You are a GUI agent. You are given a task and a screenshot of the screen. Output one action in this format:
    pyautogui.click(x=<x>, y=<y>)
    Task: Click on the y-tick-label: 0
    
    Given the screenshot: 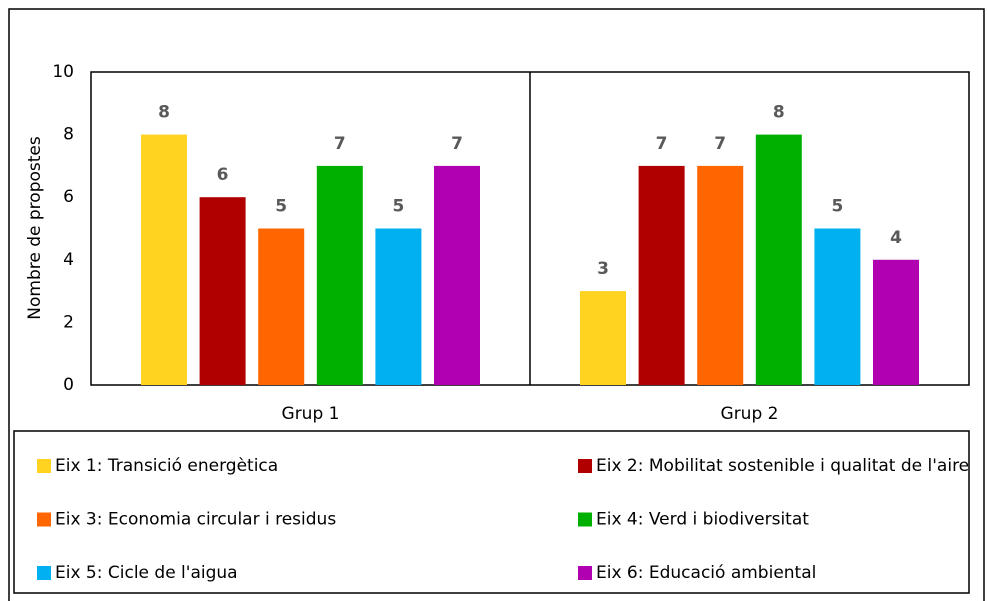 What is the action you would take?
    pyautogui.click(x=68, y=385)
    